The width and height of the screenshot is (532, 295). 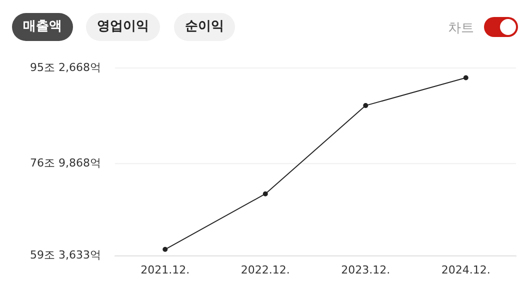 I want to click on ref-line-label: 76조 9,868억, so click(x=65, y=163).